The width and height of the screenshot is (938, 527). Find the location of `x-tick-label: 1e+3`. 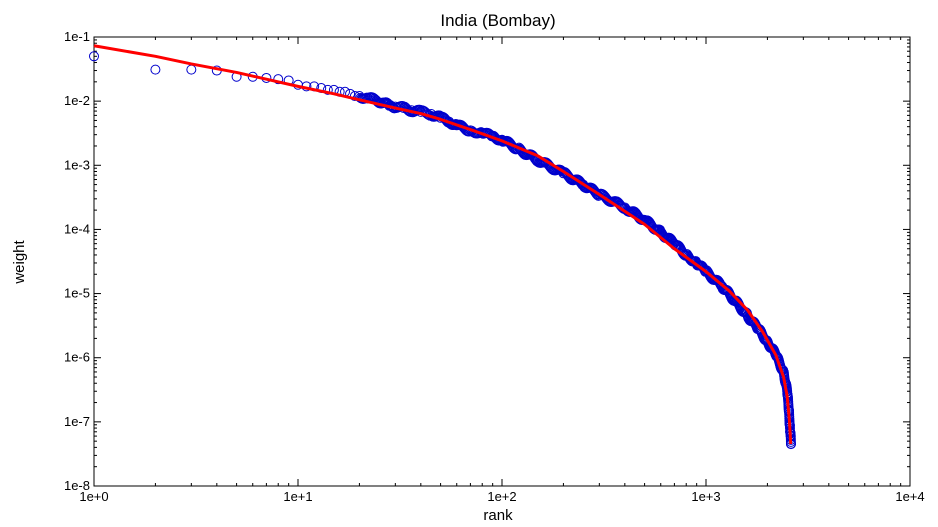

x-tick-label: 1e+3 is located at coordinates (705, 496).